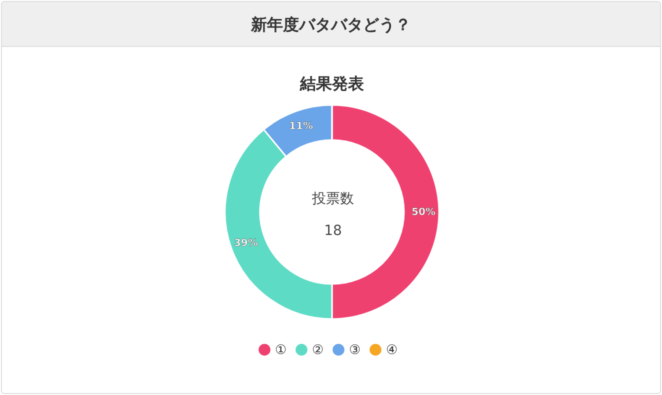 The image size is (662, 395). I want to click on legend-label: ③, so click(355, 350).